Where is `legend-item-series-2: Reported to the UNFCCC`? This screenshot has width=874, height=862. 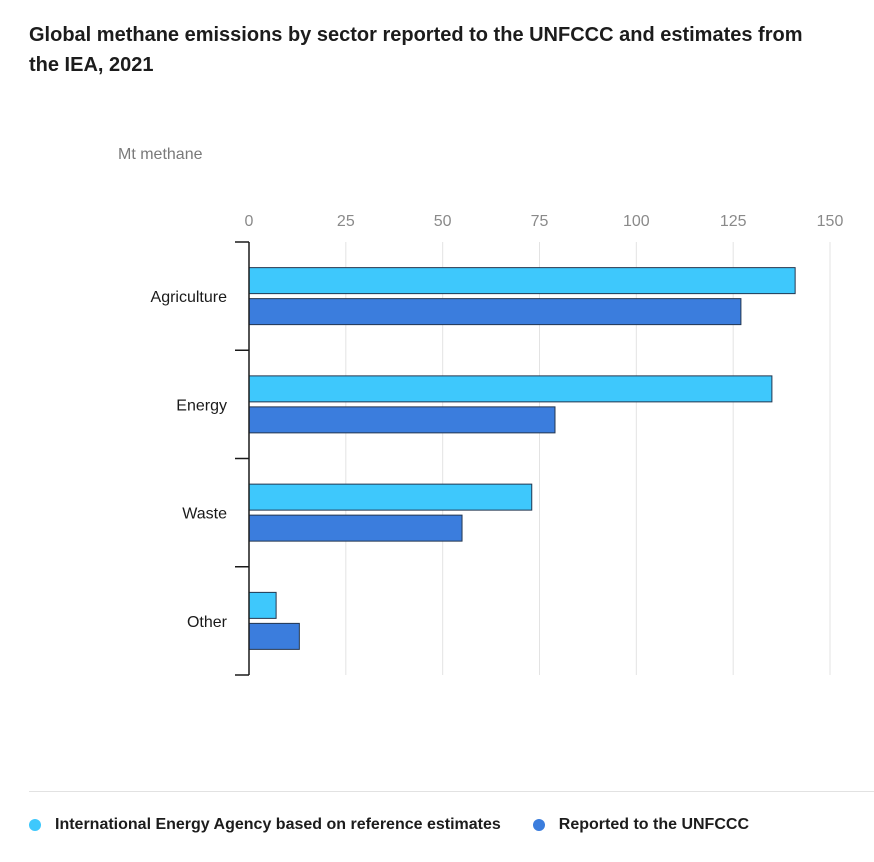
legend-item-series-2: Reported to the UNFCCC is located at coordinates (640, 825).